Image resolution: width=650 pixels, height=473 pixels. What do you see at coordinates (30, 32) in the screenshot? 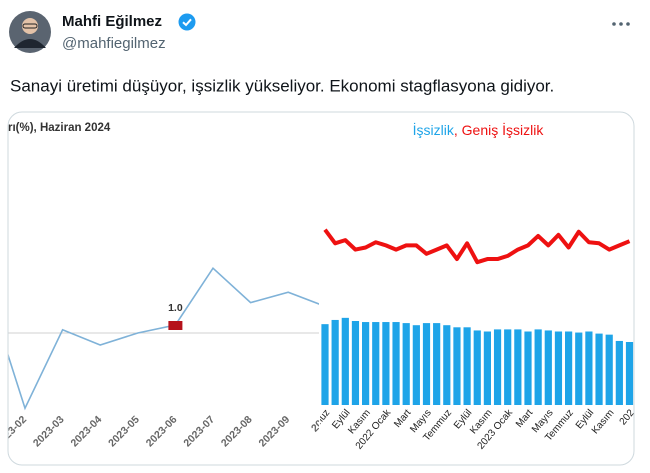
I see `avatar` at bounding box center [30, 32].